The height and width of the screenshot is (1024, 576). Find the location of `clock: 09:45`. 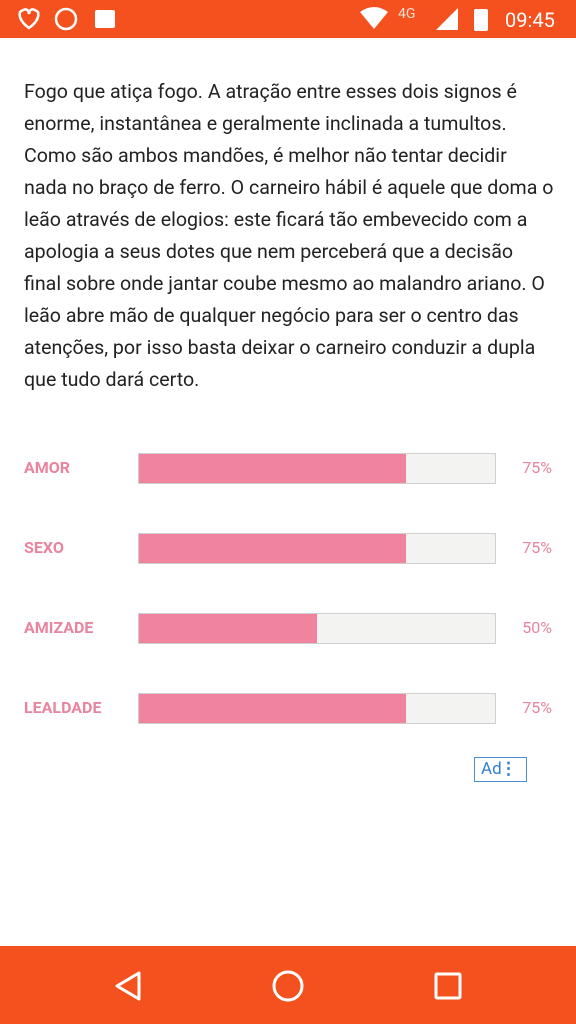

clock: 09:45 is located at coordinates (530, 20).